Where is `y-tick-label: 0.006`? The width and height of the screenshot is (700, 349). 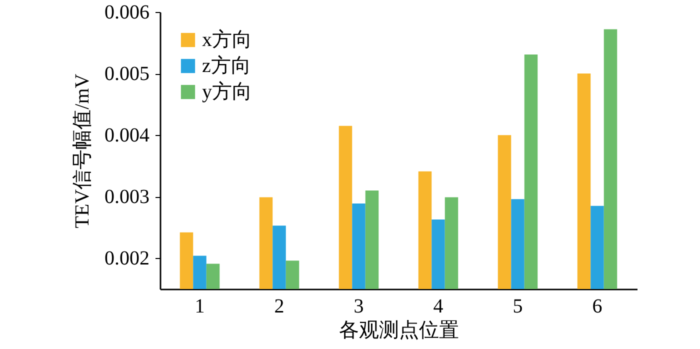
y-tick-label: 0.006 is located at coordinates (127, 13).